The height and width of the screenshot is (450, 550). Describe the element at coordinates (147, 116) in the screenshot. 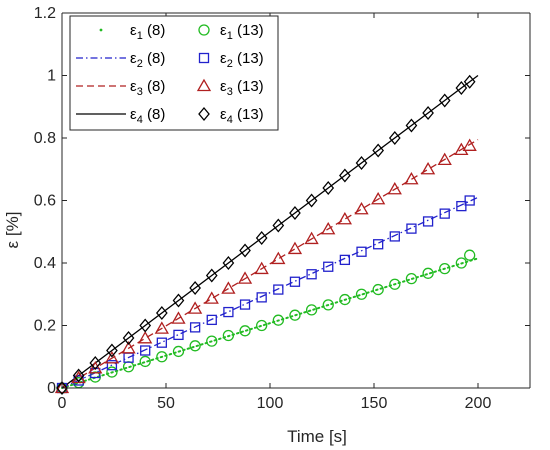

I see `legend-label: ε4 (8)` at that location.